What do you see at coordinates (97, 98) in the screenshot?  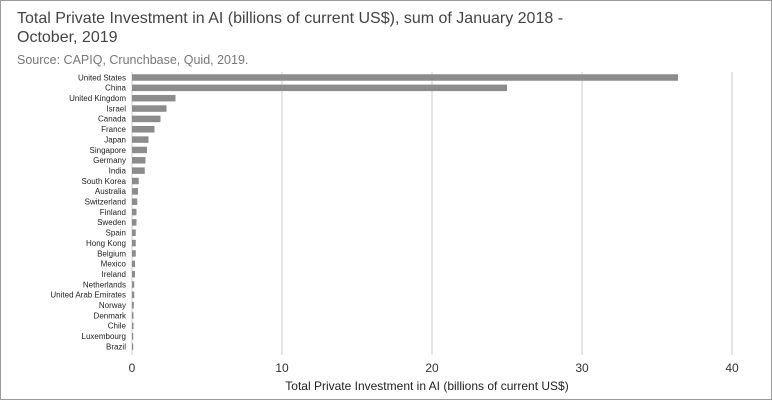 I see `category-label: United Kingdom` at bounding box center [97, 98].